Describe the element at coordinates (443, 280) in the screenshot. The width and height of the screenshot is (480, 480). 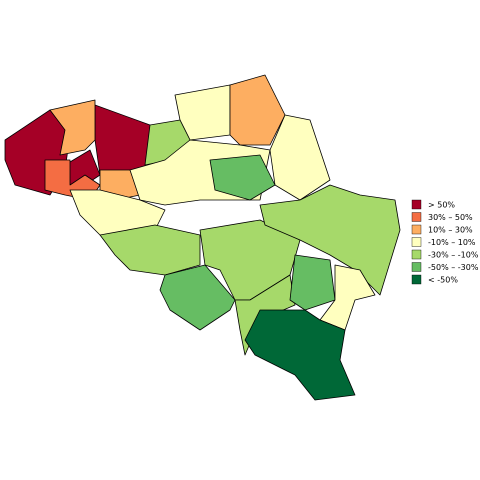
I see `legend-label: < -50%` at that location.